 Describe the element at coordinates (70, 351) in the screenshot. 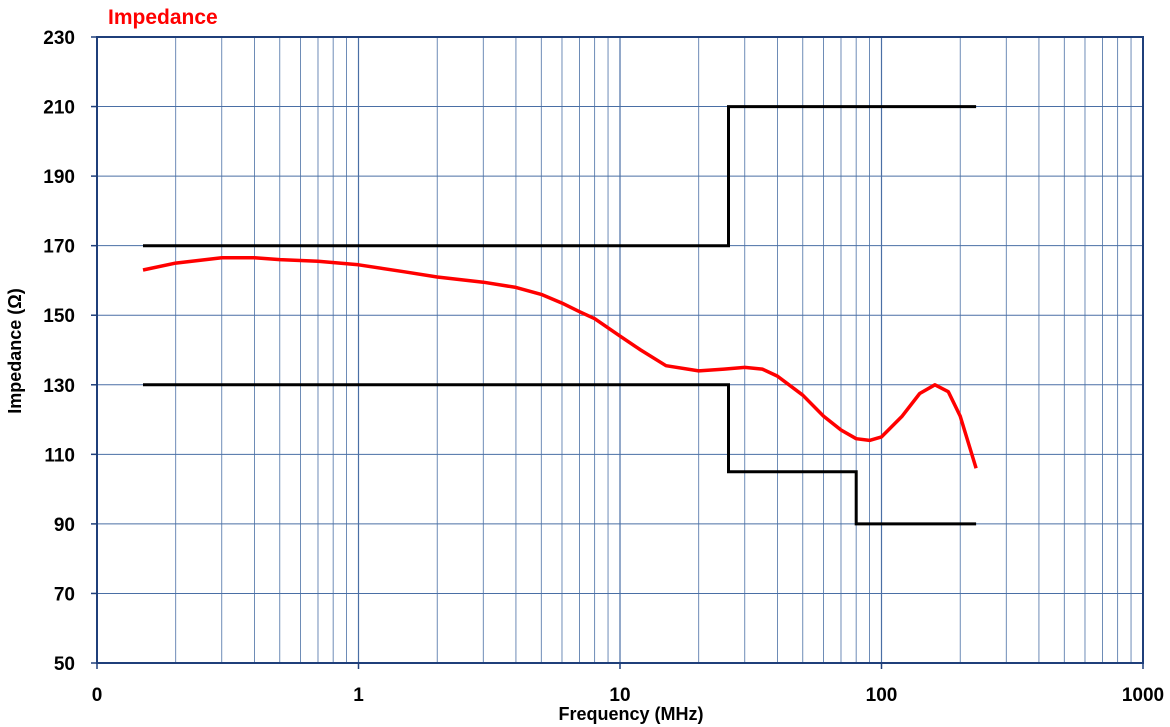

I see `y-axis-ticks: 50 70 90 110 130 150 170 190 210 230` at that location.